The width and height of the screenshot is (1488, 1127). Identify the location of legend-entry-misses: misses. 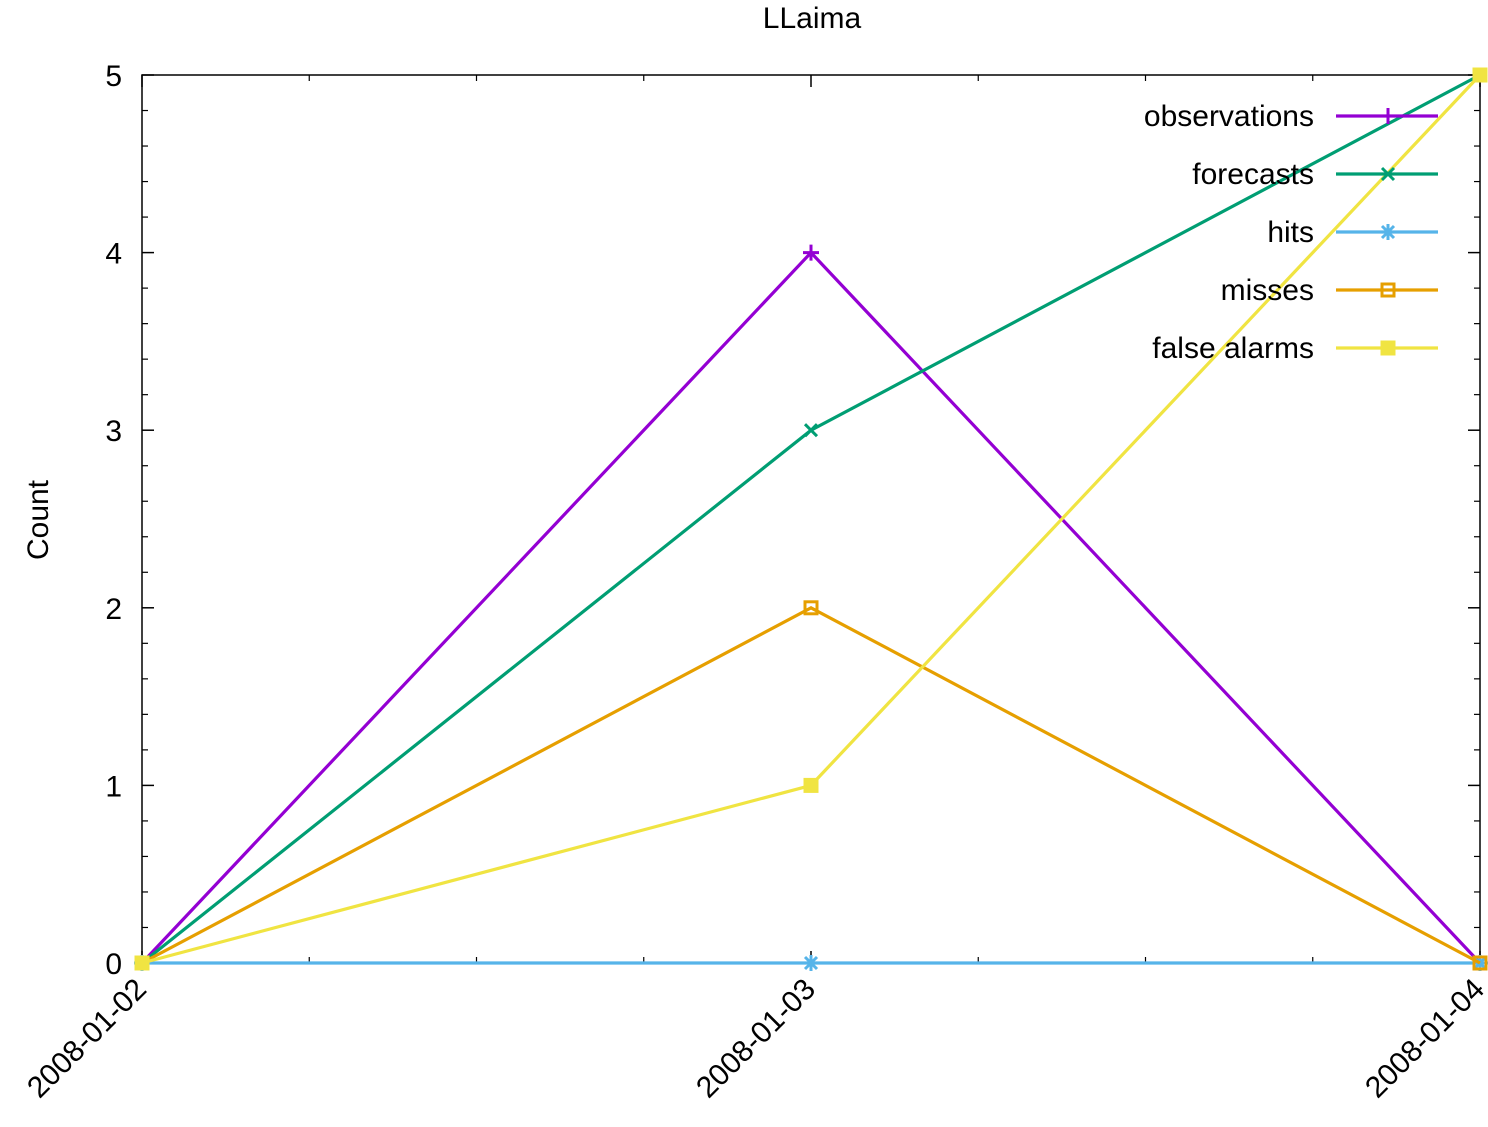
(1329, 290).